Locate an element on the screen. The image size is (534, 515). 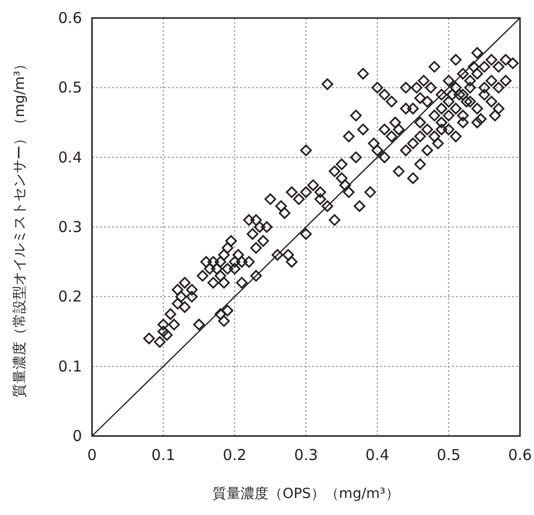
x-tick-label: 0.5 is located at coordinates (448, 455).